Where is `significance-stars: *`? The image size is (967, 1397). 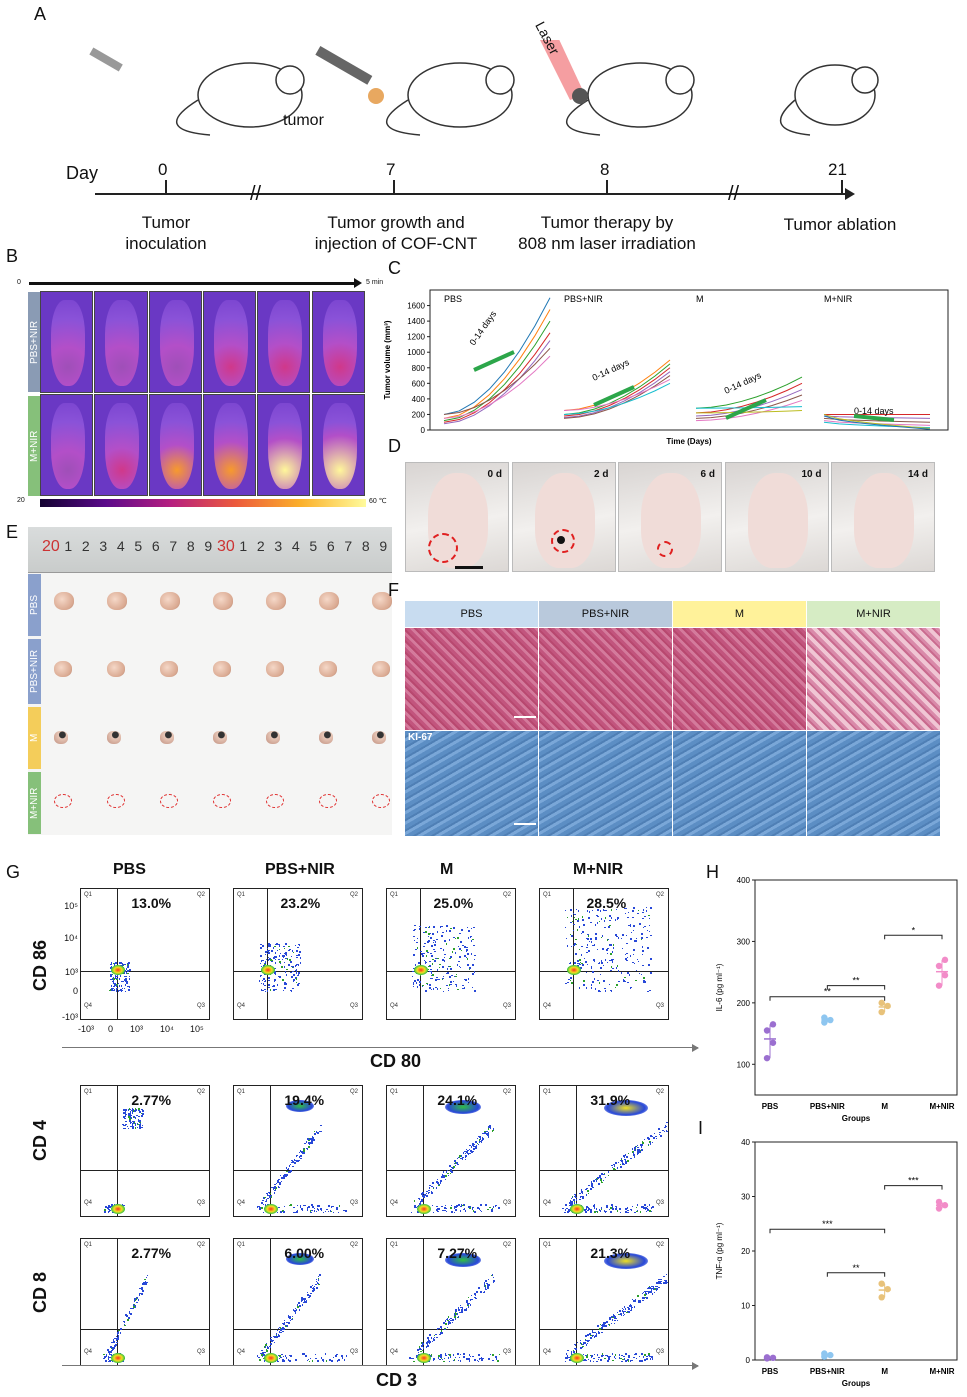
significance-stars: * is located at coordinates (914, 930).